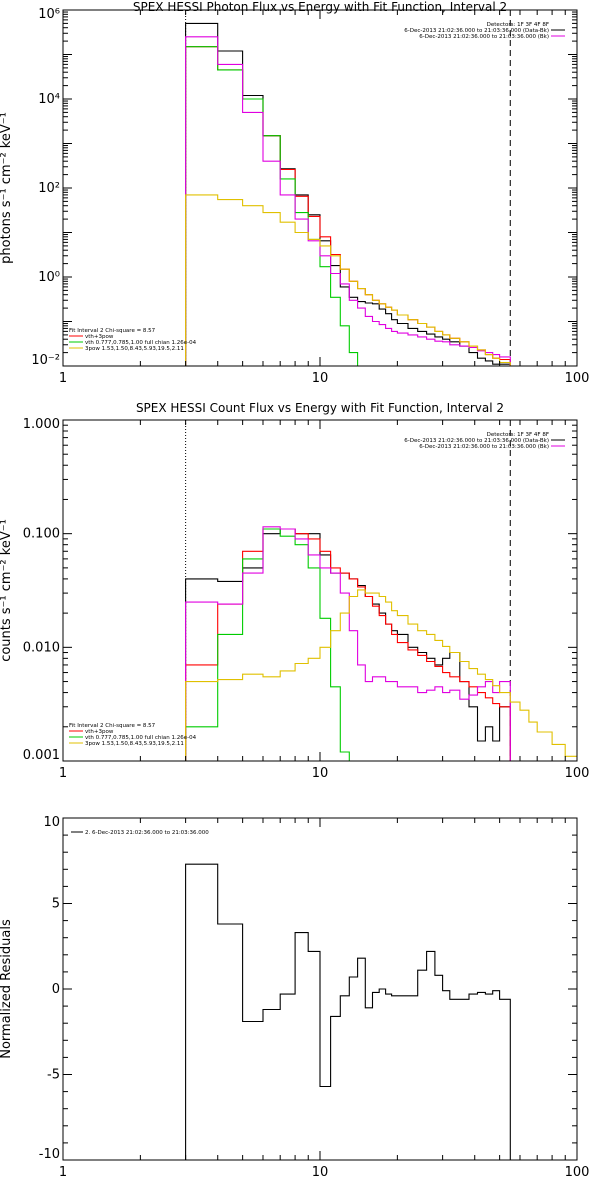 Image resolution: width=600 pixels, height=1200 pixels. What do you see at coordinates (7, 989) in the screenshot?
I see `y-axis-label: Normalized Residuals` at bounding box center [7, 989].